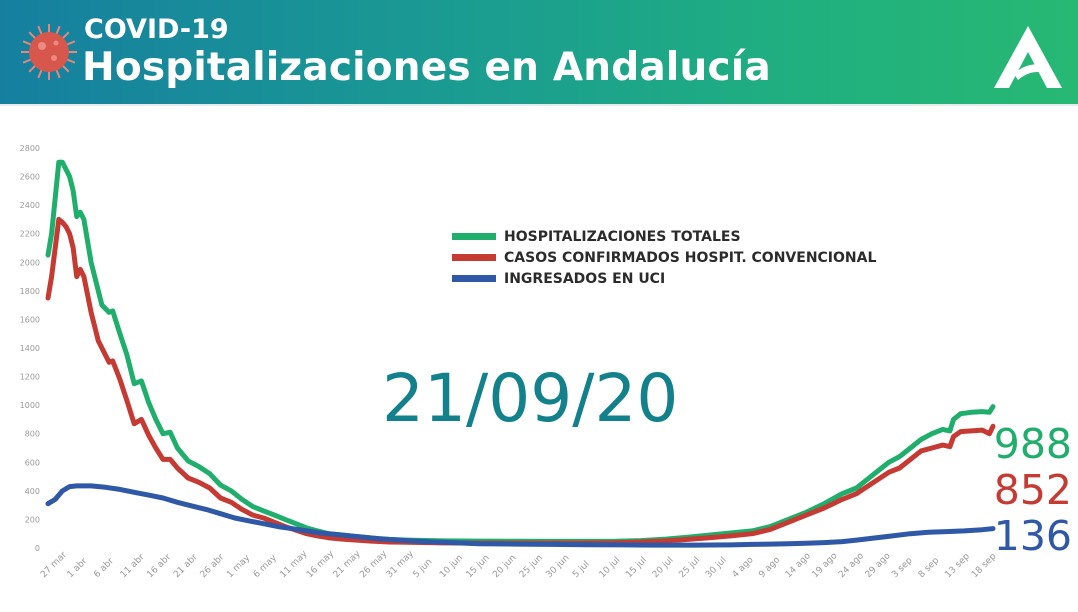 The width and height of the screenshot is (1078, 612). I want to click on header-divider, so click(539, 105).